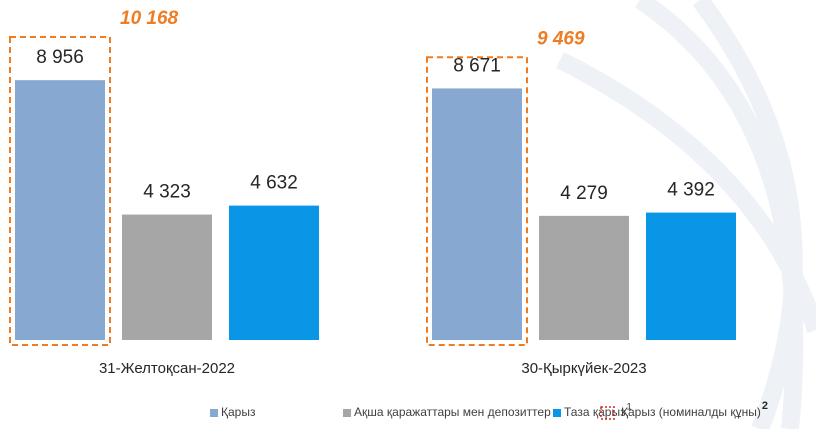  What do you see at coordinates (691, 190) in the screenshot?
I see `value-label: 4 392` at bounding box center [691, 190].